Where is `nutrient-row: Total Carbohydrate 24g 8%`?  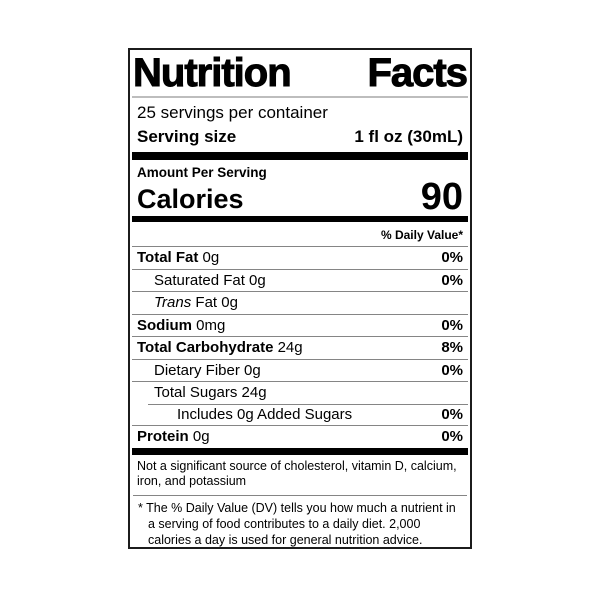
nutrient-row: Total Carbohydrate 24g 8% is located at coordinates (300, 347).